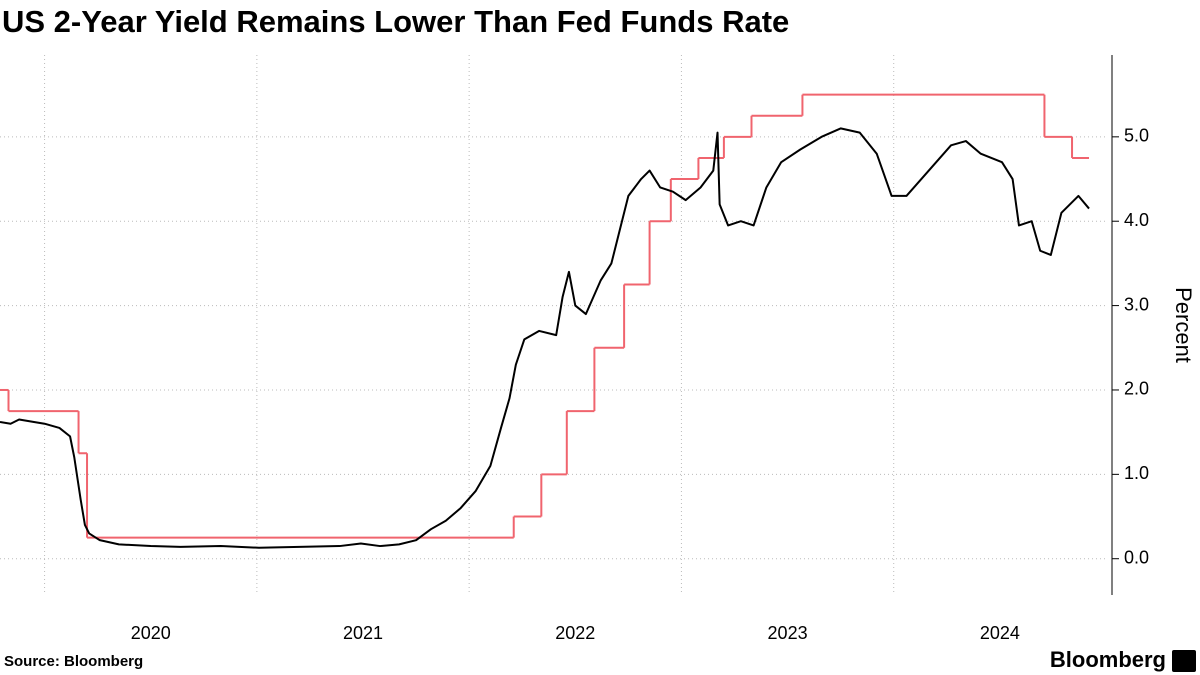  What do you see at coordinates (788, 633) in the screenshot?
I see `x-tick-label: 2023` at bounding box center [788, 633].